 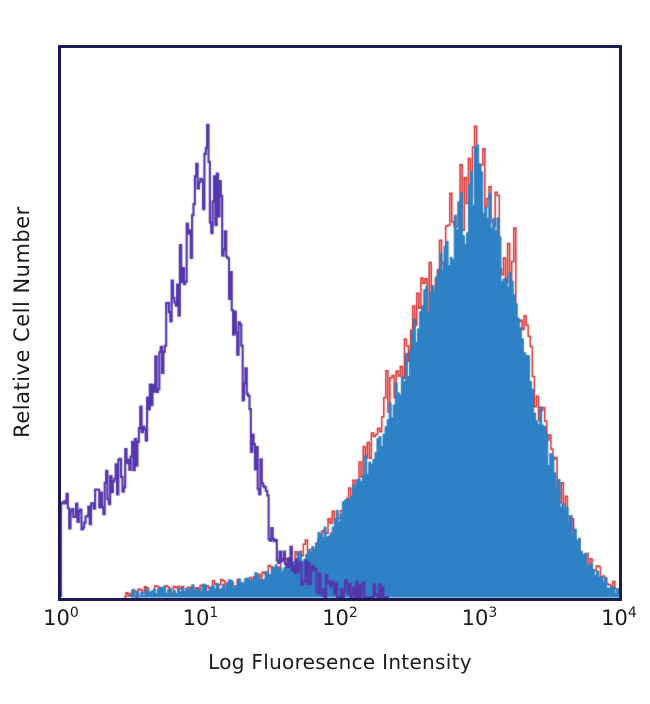 I want to click on x-axis-label: Log Fluoresence Intensity, so click(x=340, y=662).